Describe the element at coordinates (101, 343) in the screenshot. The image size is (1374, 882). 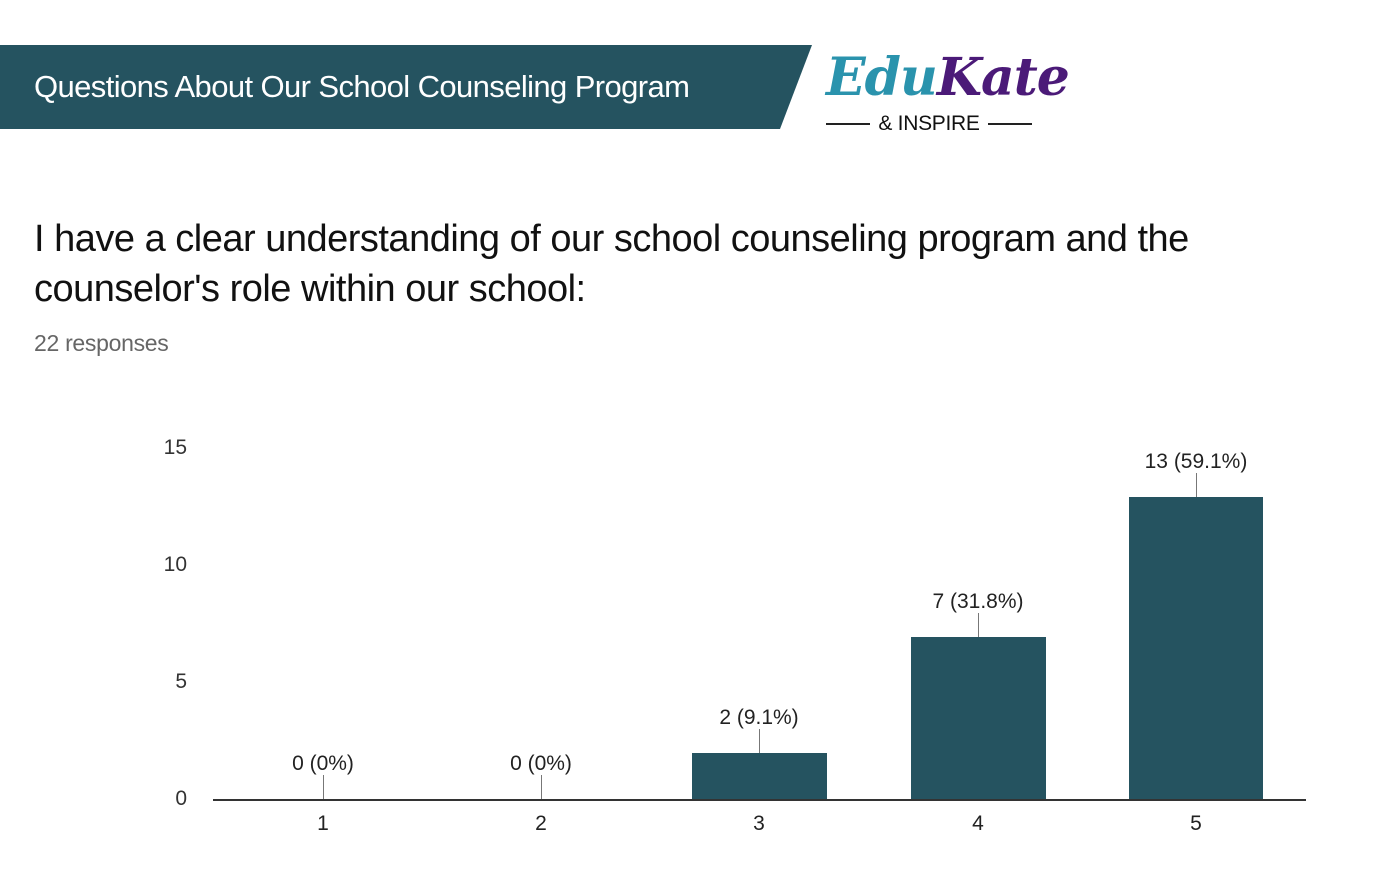
I see `response-count: 22 responses` at that location.